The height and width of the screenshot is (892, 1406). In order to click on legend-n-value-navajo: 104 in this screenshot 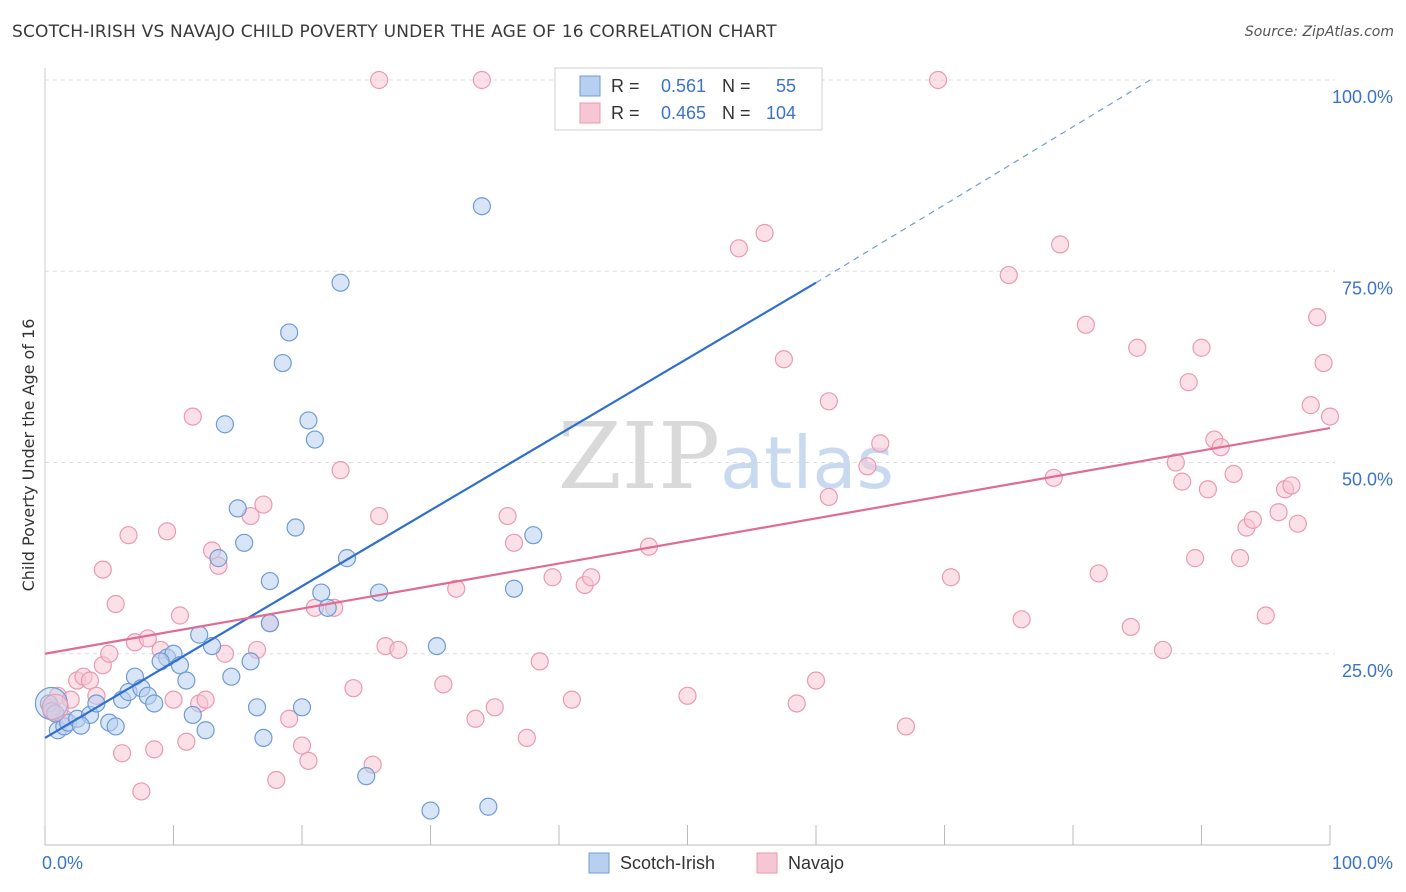, I will do `click(781, 113)`.